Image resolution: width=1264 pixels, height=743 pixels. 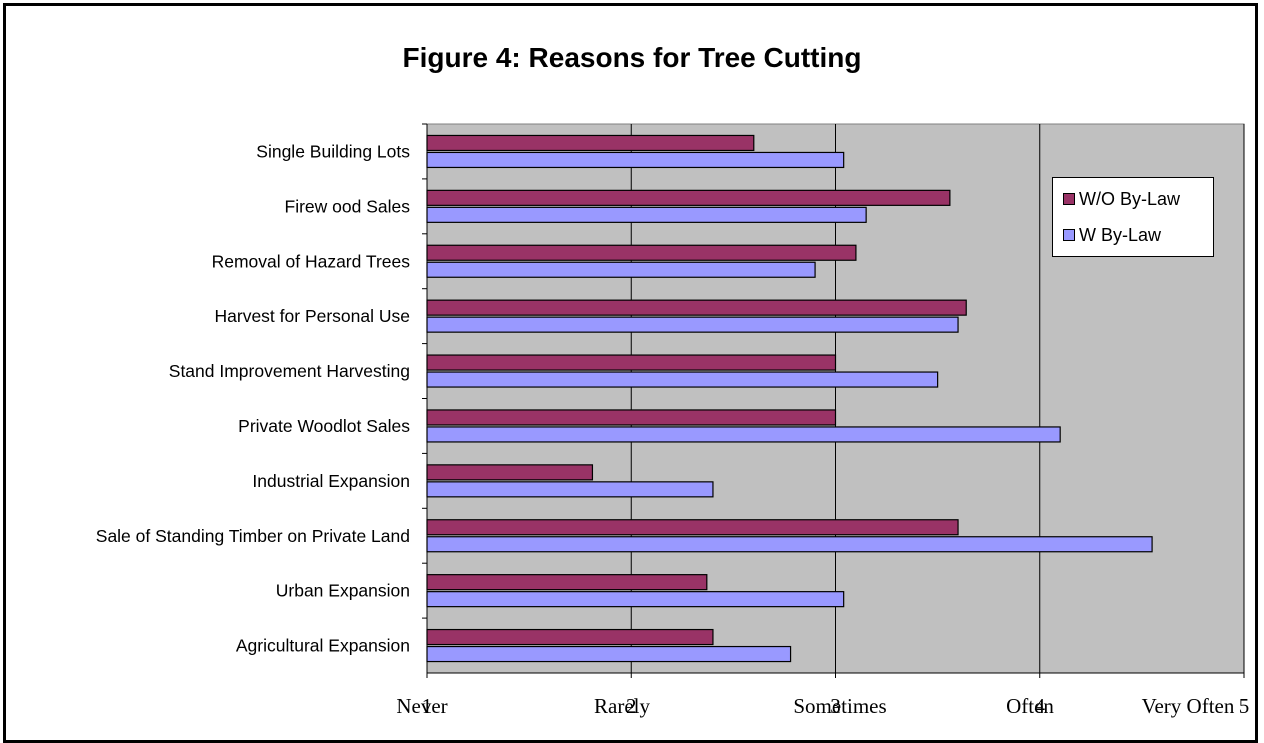 I want to click on legend-label-w-bylaw: W By-Law, so click(x=1120, y=234).